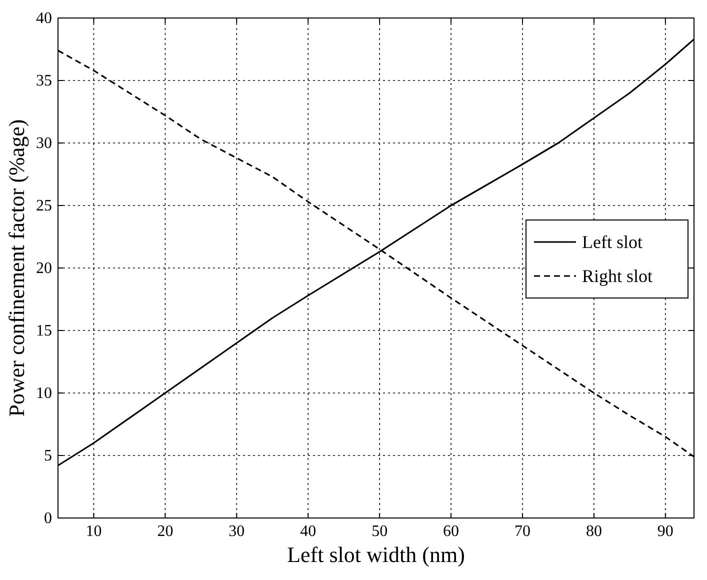 Image resolution: width=707 pixels, height=580 pixels. What do you see at coordinates (48, 456) in the screenshot?
I see `y-tick-label: 5` at bounding box center [48, 456].